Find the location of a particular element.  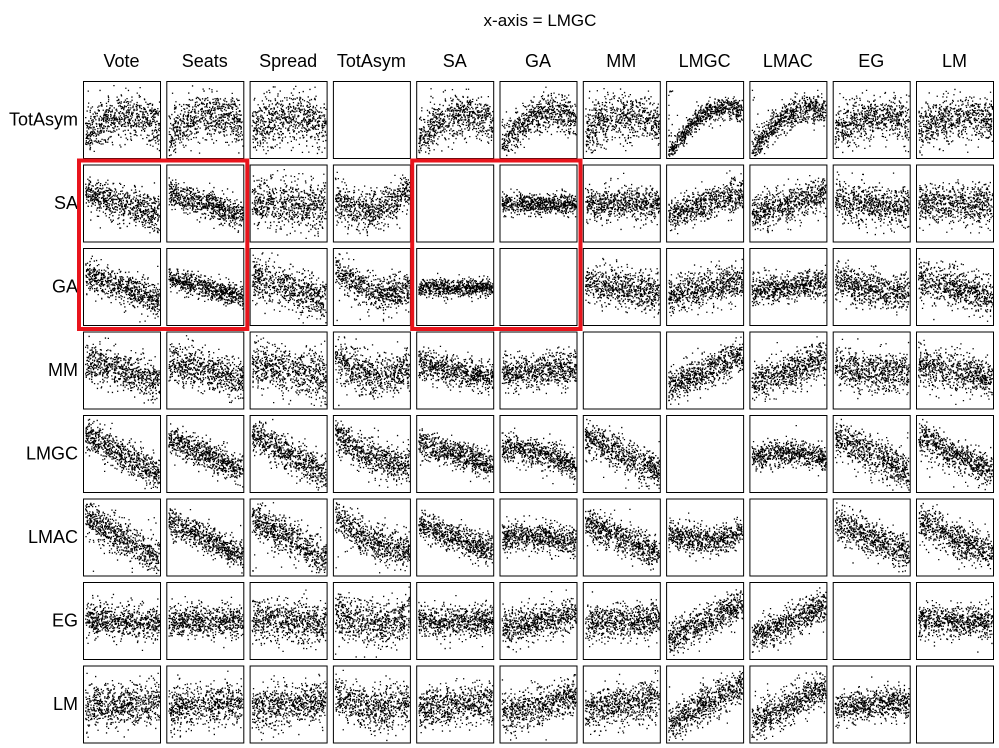

panel-sa-vs-seats is located at coordinates (205, 203).